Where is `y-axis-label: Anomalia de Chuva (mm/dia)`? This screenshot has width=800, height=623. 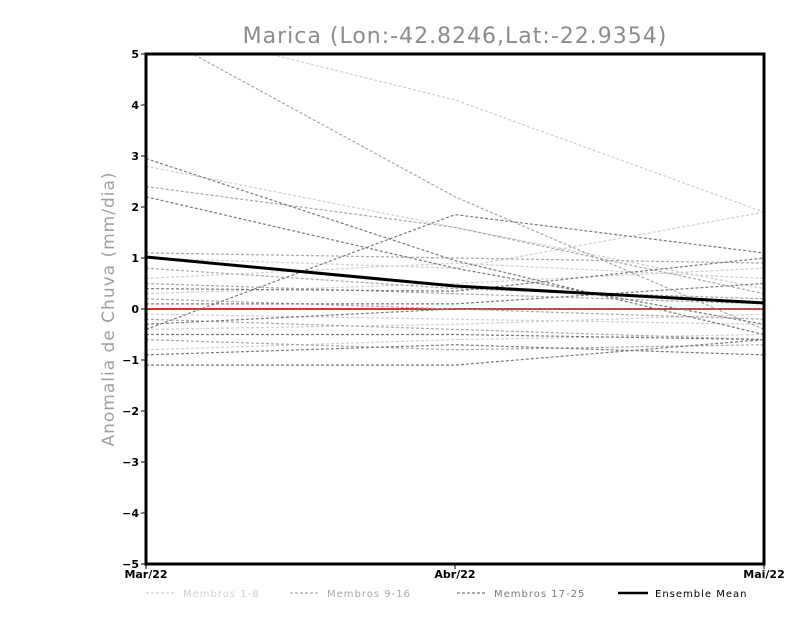
y-axis-label: Anomalia de Chuva (mm/dia) is located at coordinates (109, 308).